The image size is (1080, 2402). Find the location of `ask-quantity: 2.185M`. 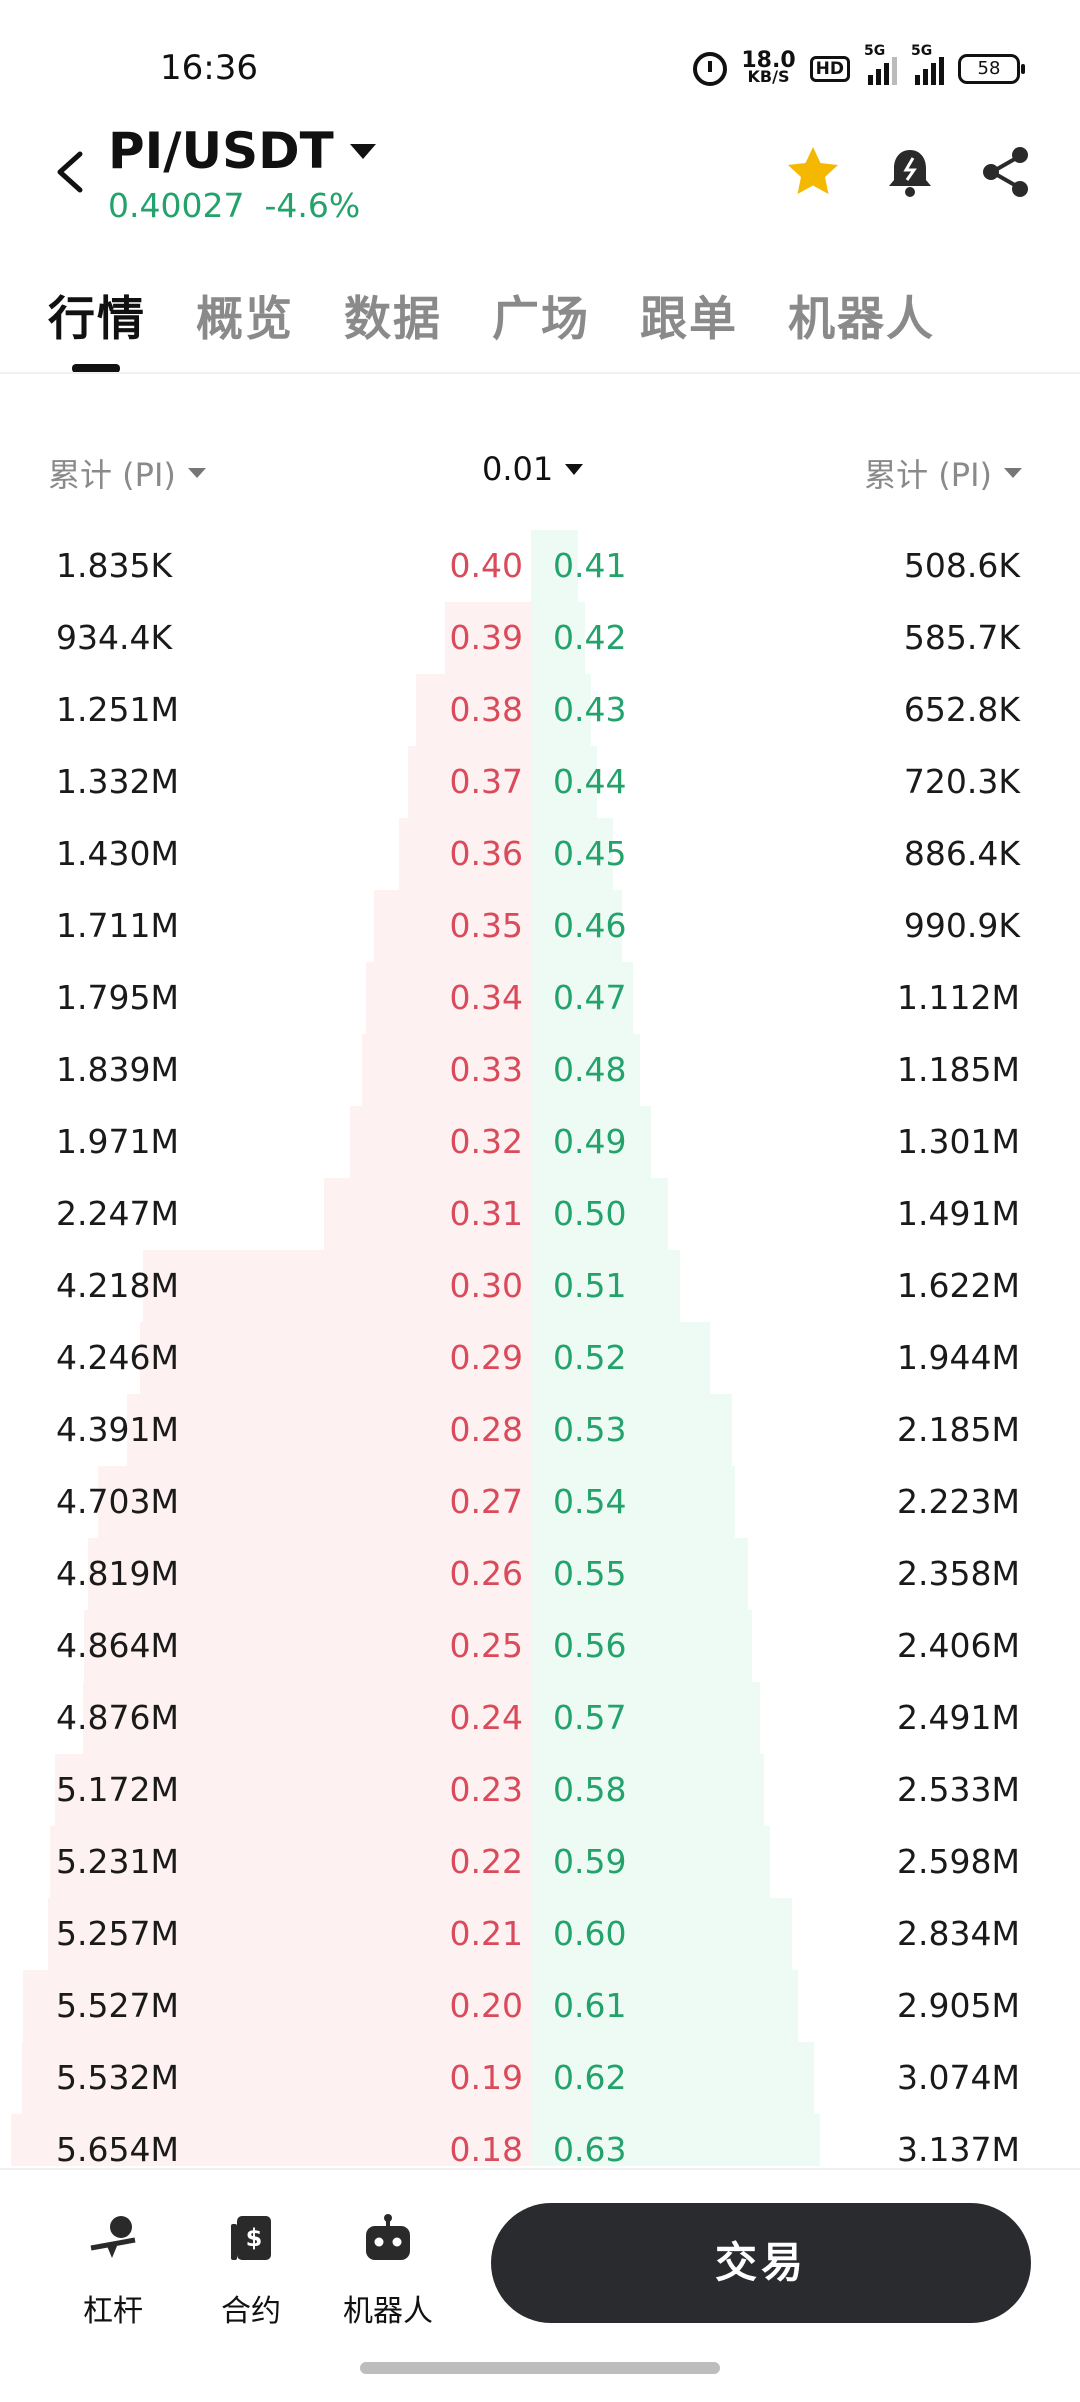

ask-quantity: 2.185M is located at coordinates (958, 1429).